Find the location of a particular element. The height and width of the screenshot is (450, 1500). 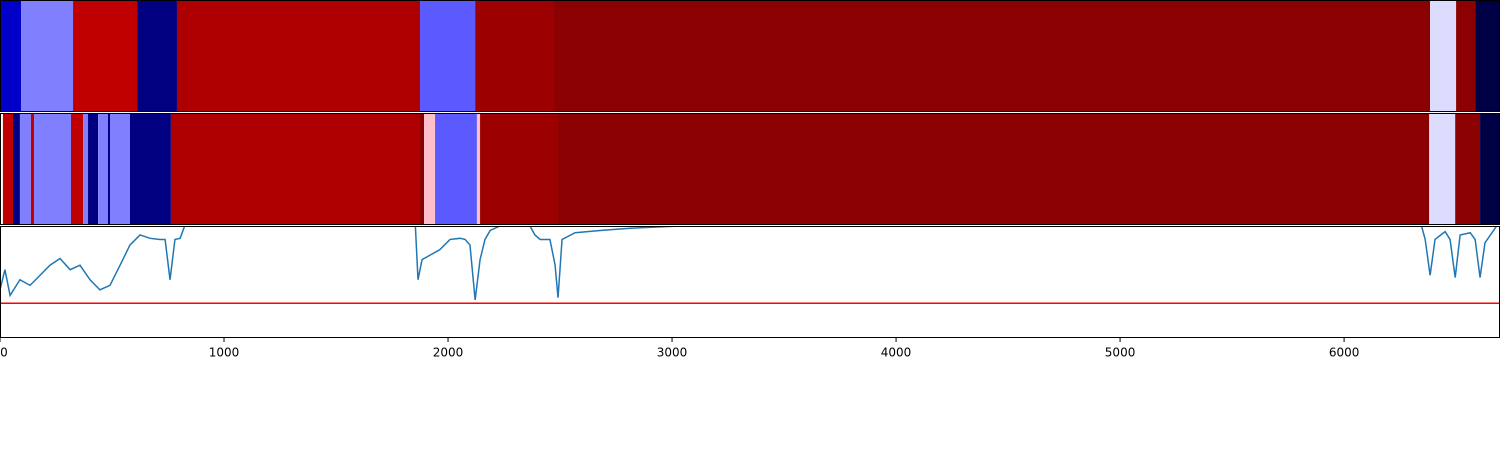

x-tick-label: 4000 is located at coordinates (896, 353).